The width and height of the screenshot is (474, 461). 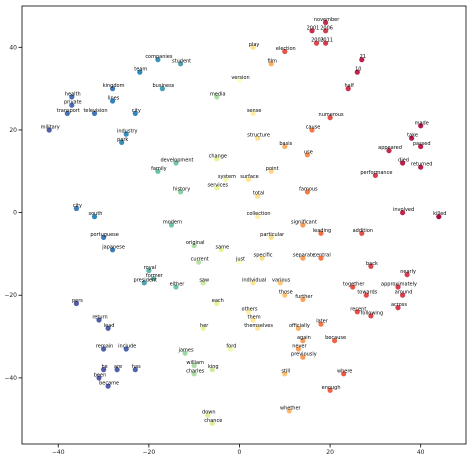 I want to click on data-label: remain, so click(x=105, y=347).